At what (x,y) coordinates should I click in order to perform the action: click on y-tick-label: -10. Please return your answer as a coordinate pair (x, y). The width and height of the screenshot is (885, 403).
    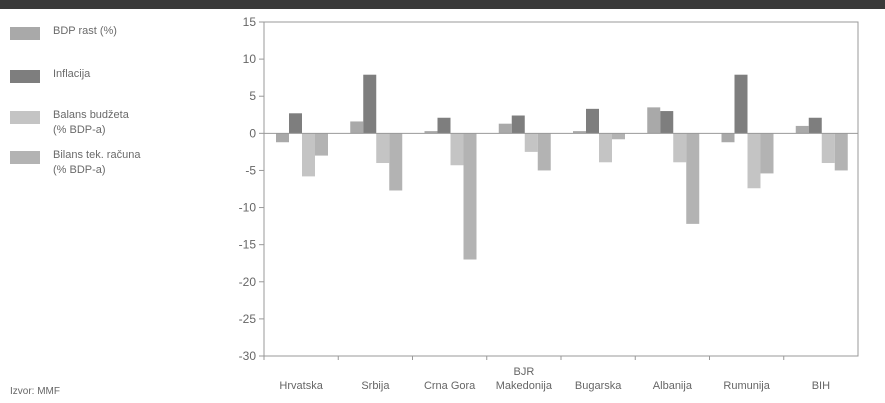
    Looking at the image, I should click on (248, 208).